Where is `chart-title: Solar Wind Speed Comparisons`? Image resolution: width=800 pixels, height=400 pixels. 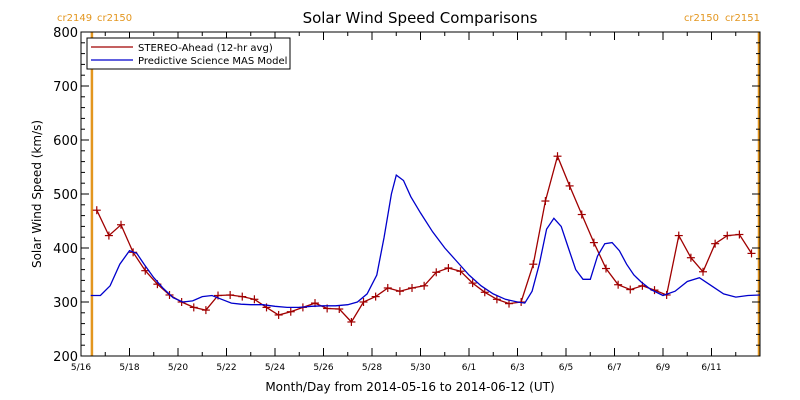
chart-title: Solar Wind Speed Comparisons is located at coordinates (420, 18).